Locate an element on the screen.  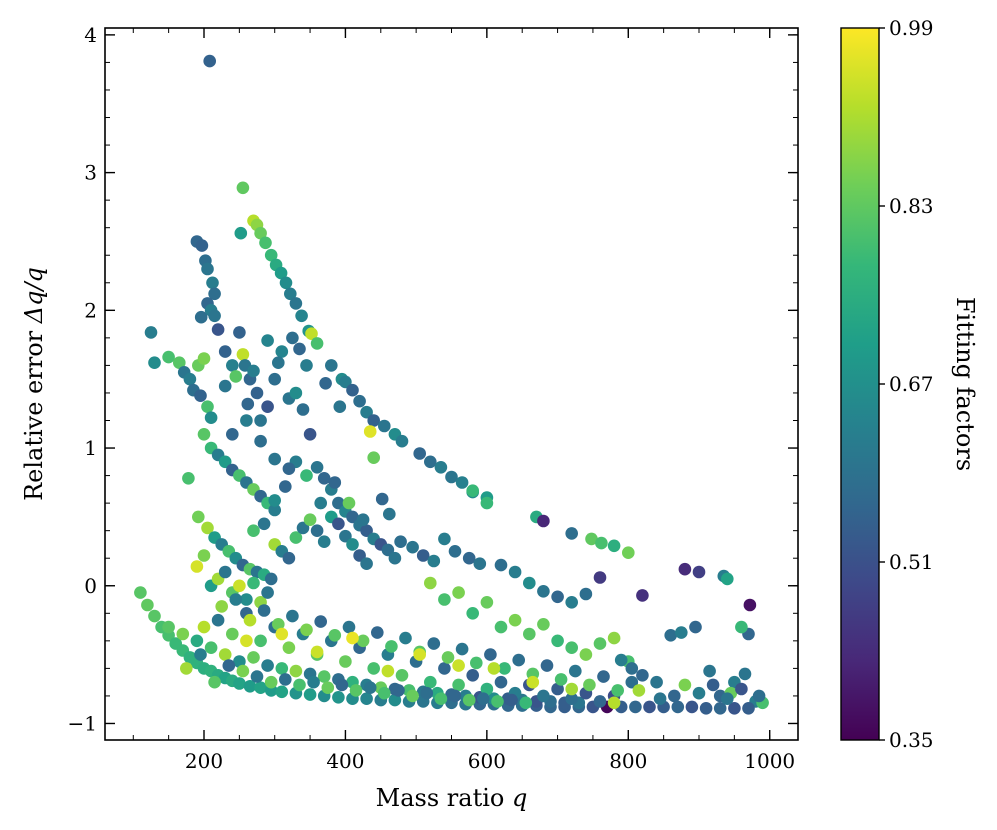
y-tick-label: 3 is located at coordinates (90, 173).